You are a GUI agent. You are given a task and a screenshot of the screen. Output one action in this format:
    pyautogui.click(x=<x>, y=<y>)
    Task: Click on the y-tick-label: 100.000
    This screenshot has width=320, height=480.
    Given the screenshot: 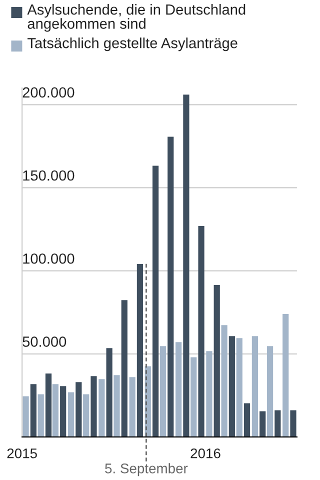 What is the action you would take?
    pyautogui.click(x=48, y=258)
    